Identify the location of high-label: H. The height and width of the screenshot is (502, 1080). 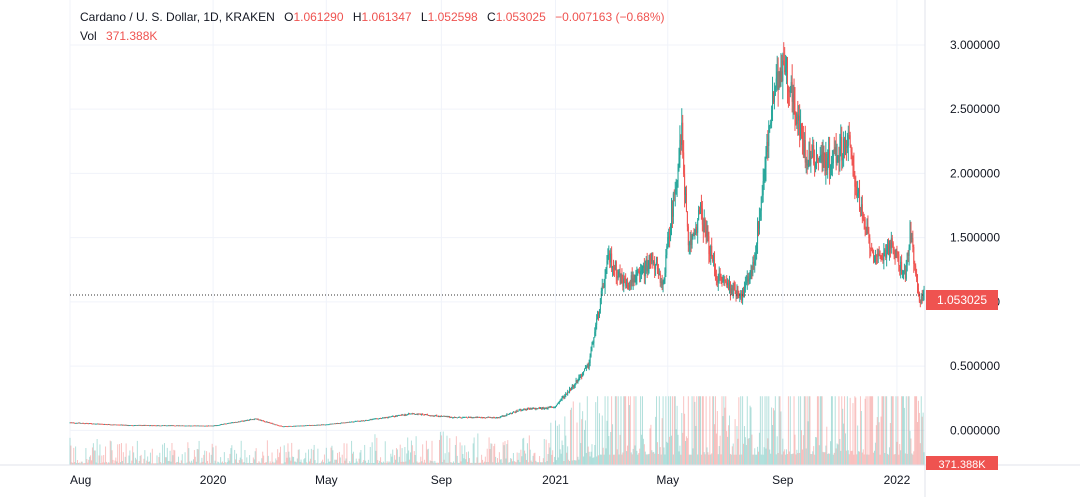
(357, 17).